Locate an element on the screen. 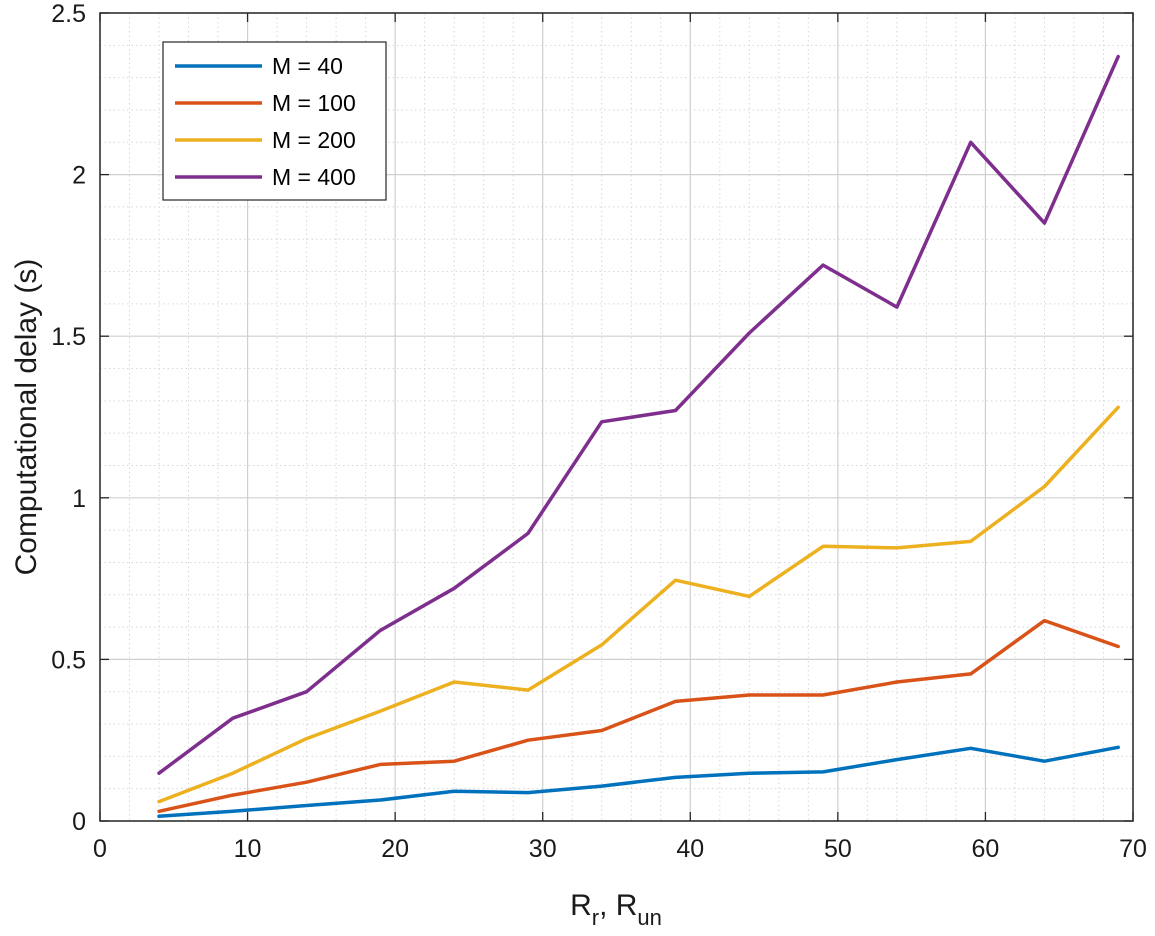 The height and width of the screenshot is (936, 1155). x-tick-label: 40 is located at coordinates (690, 849).